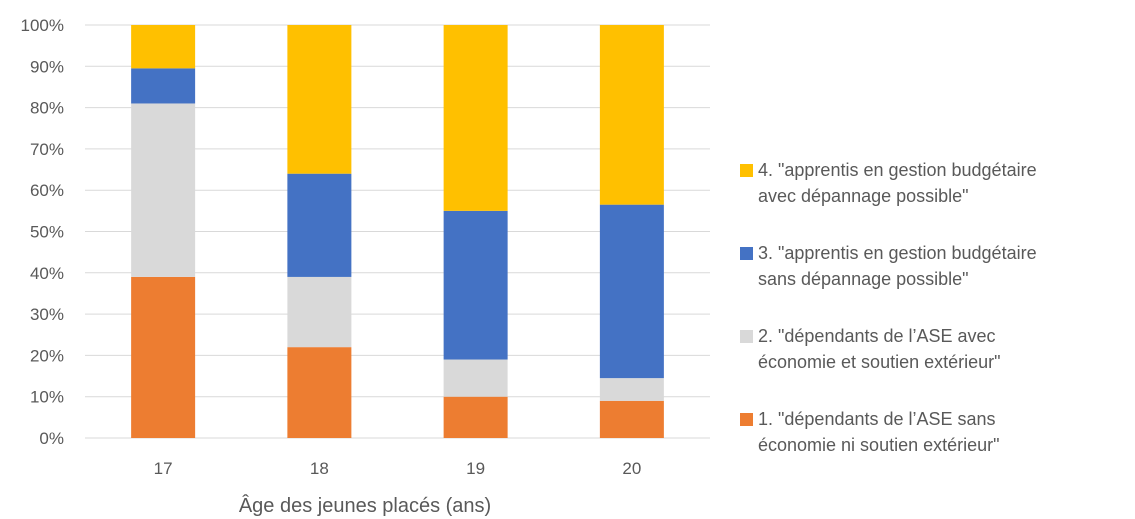  I want to click on legend-label-series-2: économie et soutien extérieur", so click(879, 362).